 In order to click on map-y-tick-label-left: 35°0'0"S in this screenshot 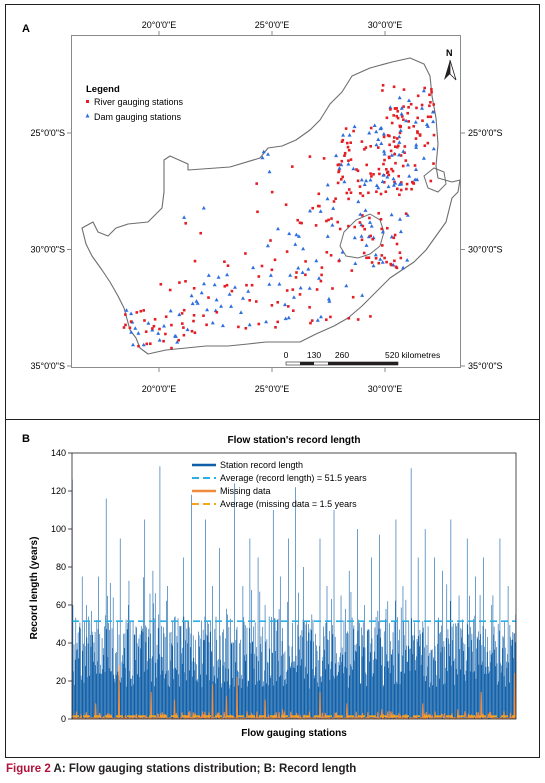, I will do `click(47, 366)`.